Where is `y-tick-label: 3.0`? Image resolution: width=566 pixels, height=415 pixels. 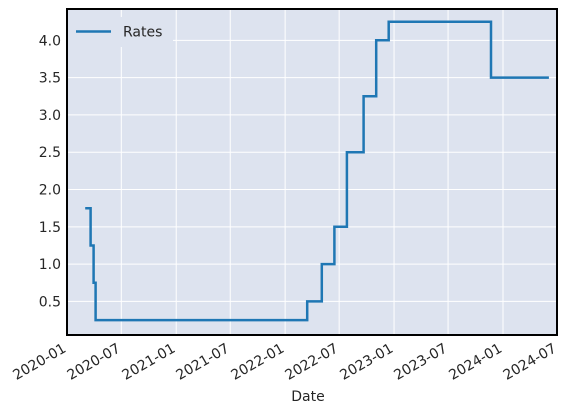 y-tick-label: 3.0 is located at coordinates (50, 116).